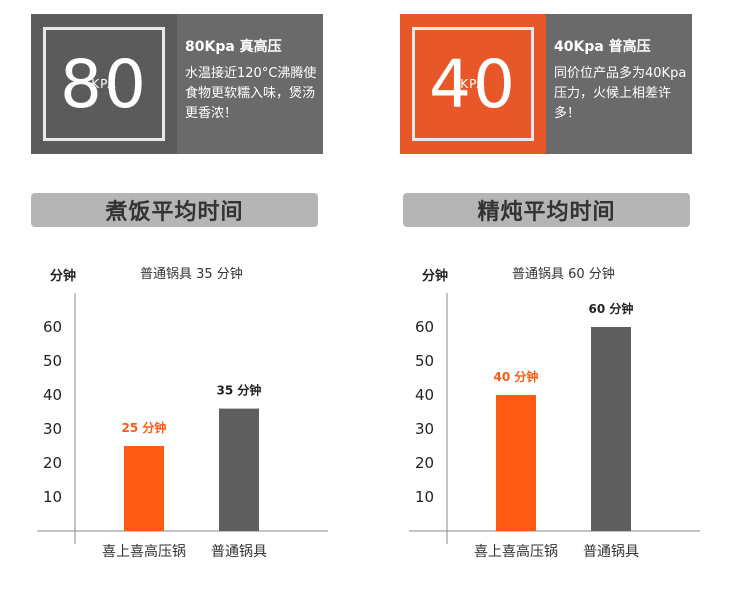 The height and width of the screenshot is (612, 750). I want to click on pressure-card-40: 40 KPA 40Kpa 普高压 同价位产品多为40Kpa压力，火候上相差许多！, so click(546, 84).